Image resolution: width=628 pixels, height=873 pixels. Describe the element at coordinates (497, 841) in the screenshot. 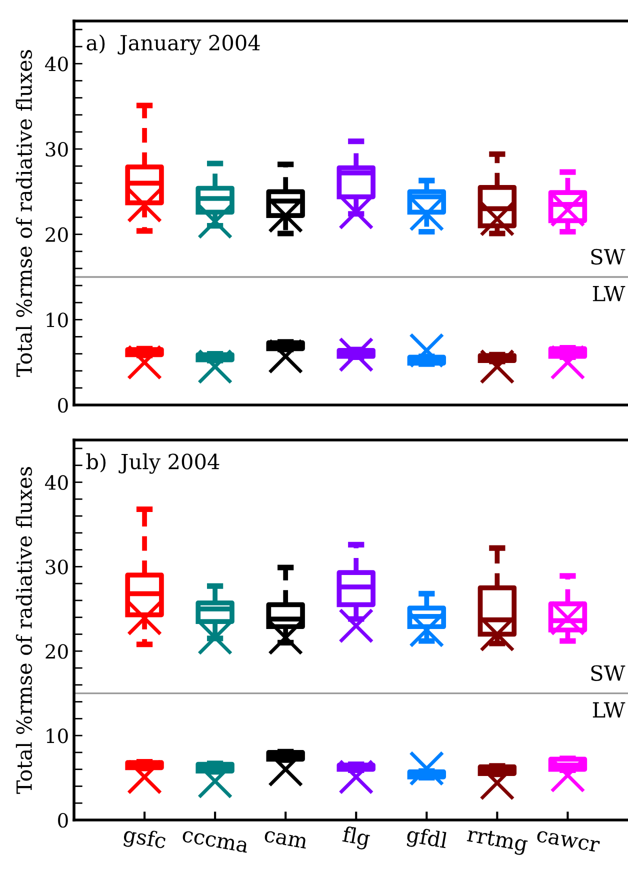

I see `x-tick-label: rrtmg` at that location.